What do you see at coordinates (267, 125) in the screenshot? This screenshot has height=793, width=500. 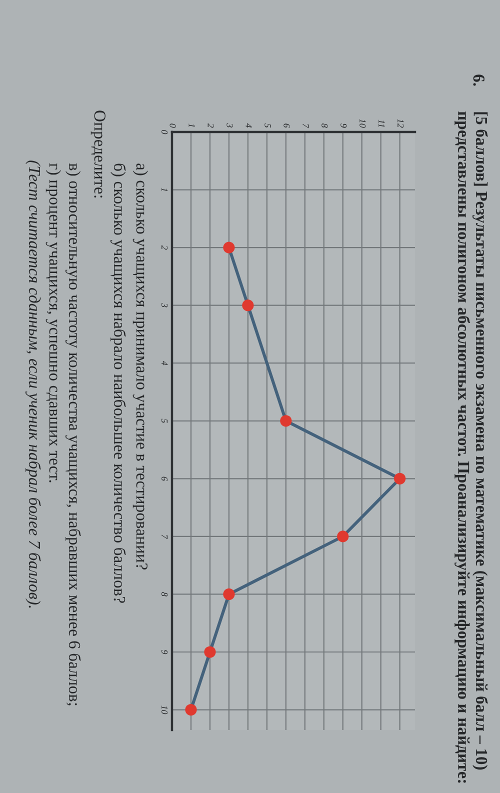 I see `x-tick-label: 5` at bounding box center [267, 125].